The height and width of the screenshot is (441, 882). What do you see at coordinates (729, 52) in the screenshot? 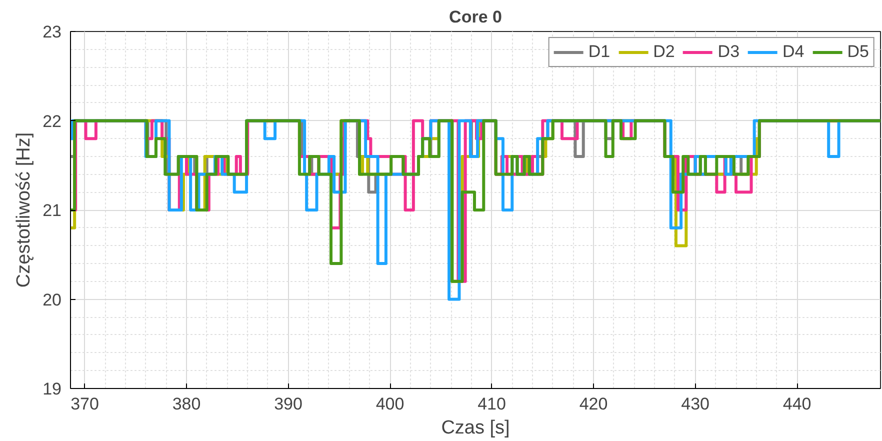
I see `legend-label: D3` at bounding box center [729, 52].